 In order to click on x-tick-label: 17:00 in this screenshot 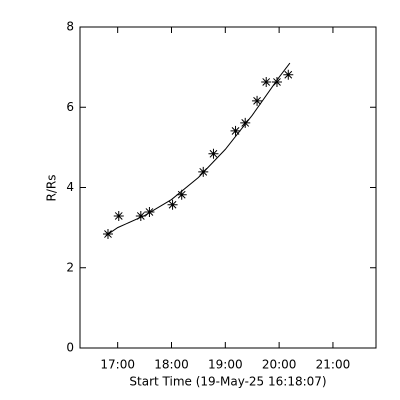, I will do `click(117, 365)`.